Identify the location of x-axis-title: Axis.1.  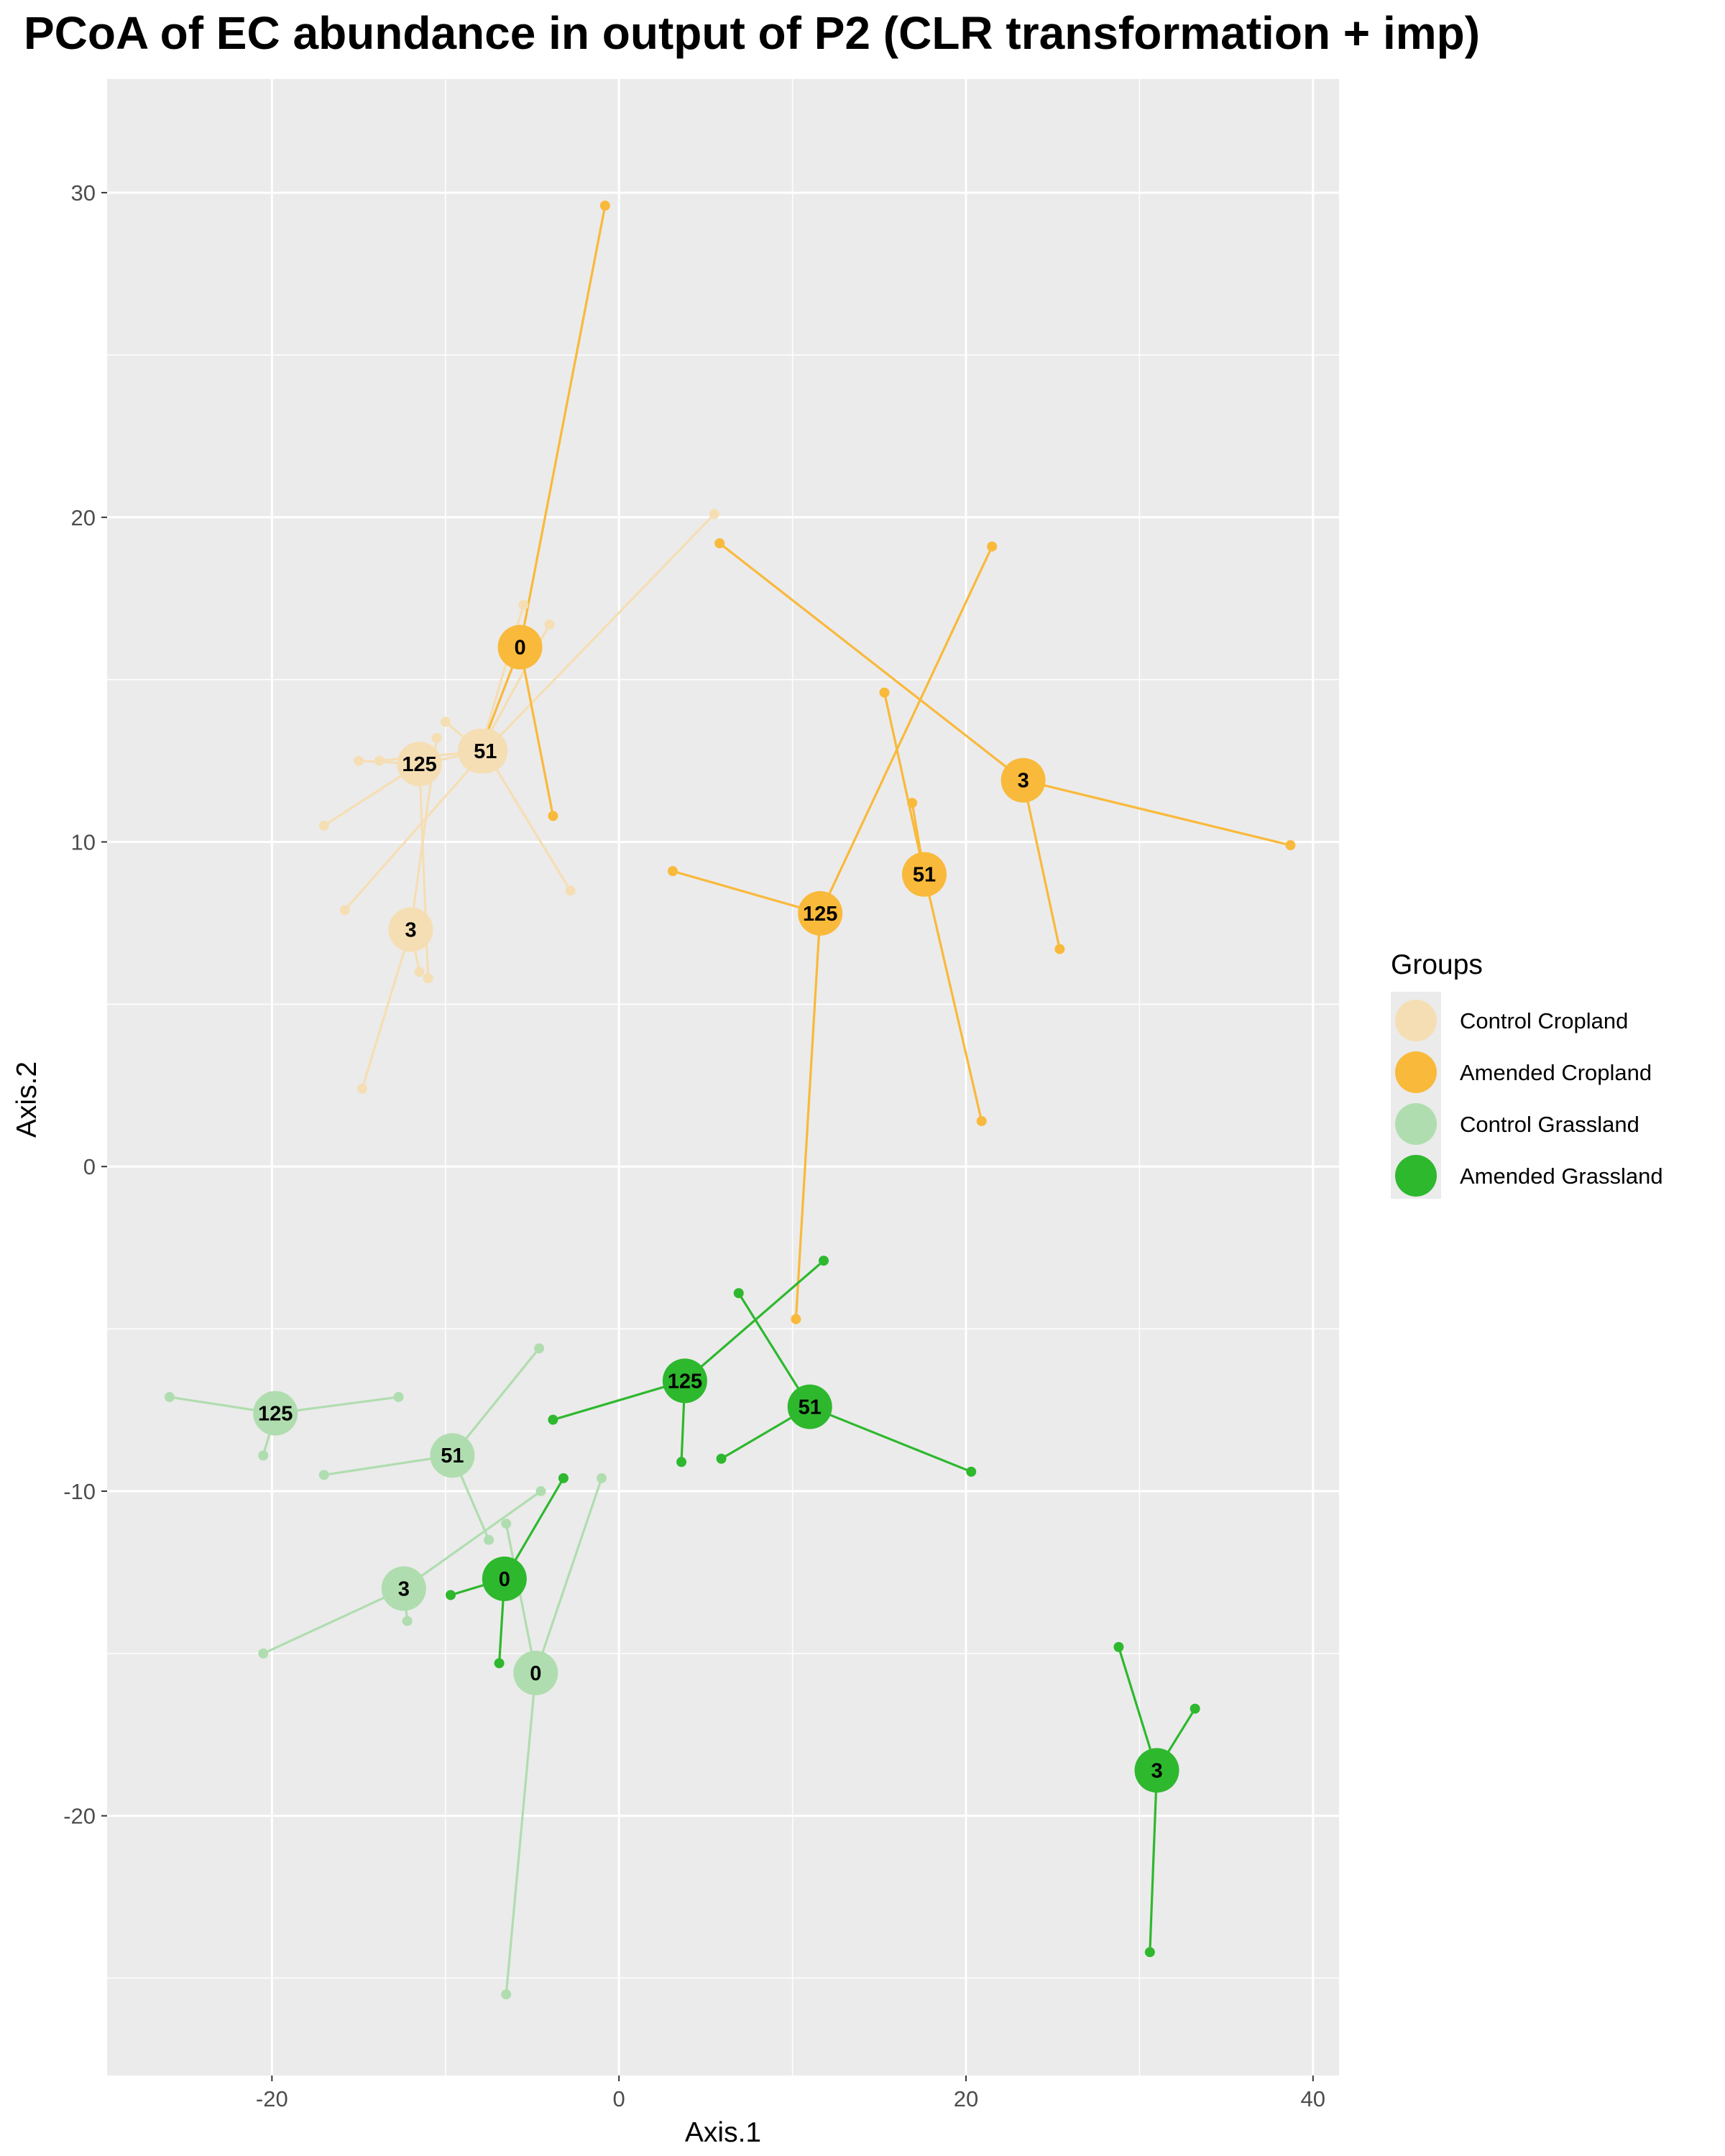
(723, 2132).